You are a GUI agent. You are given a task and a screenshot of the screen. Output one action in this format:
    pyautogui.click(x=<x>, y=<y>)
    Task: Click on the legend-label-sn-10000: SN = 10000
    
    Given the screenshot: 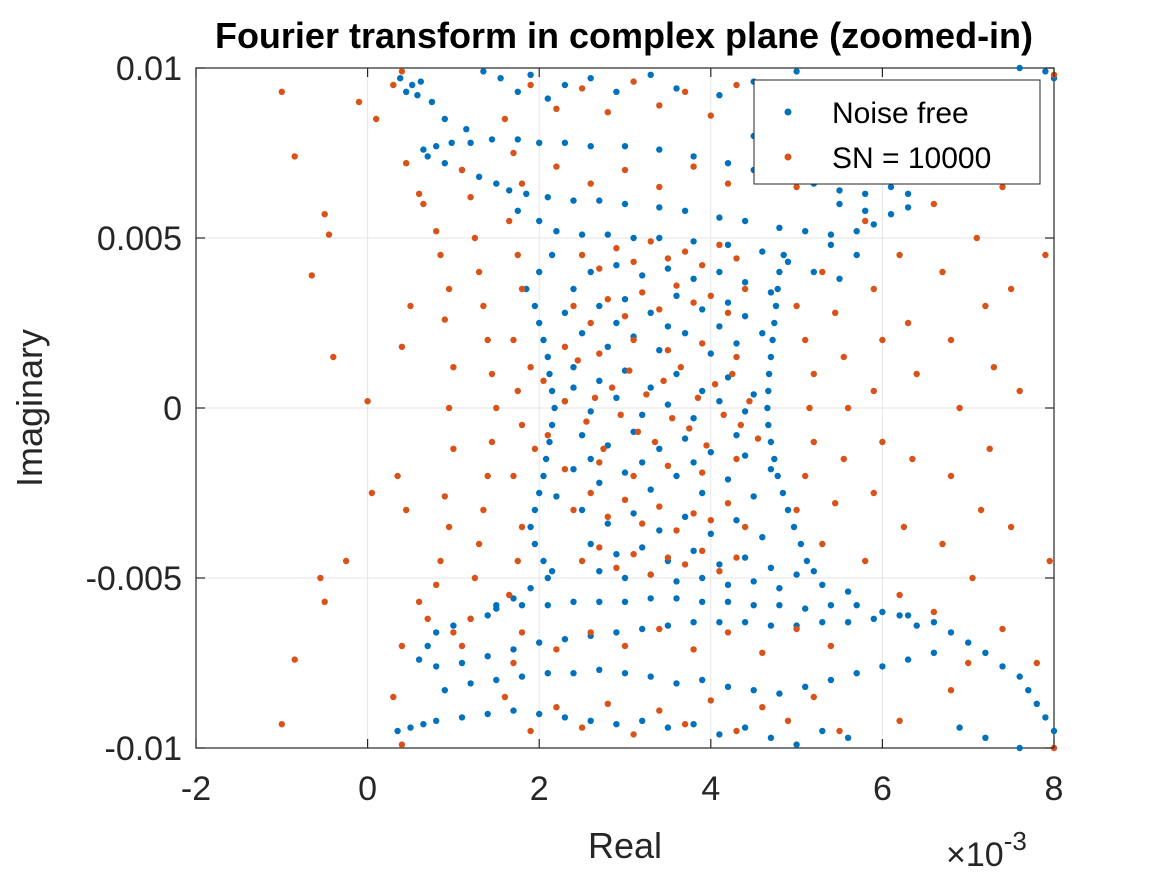 What is the action you would take?
    pyautogui.click(x=911, y=158)
    